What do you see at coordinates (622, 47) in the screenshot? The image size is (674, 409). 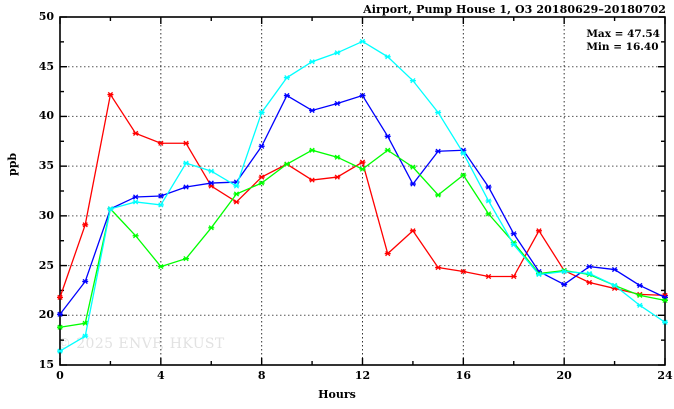 I see `min-annotation-label: Min = 16.40` at bounding box center [622, 47].